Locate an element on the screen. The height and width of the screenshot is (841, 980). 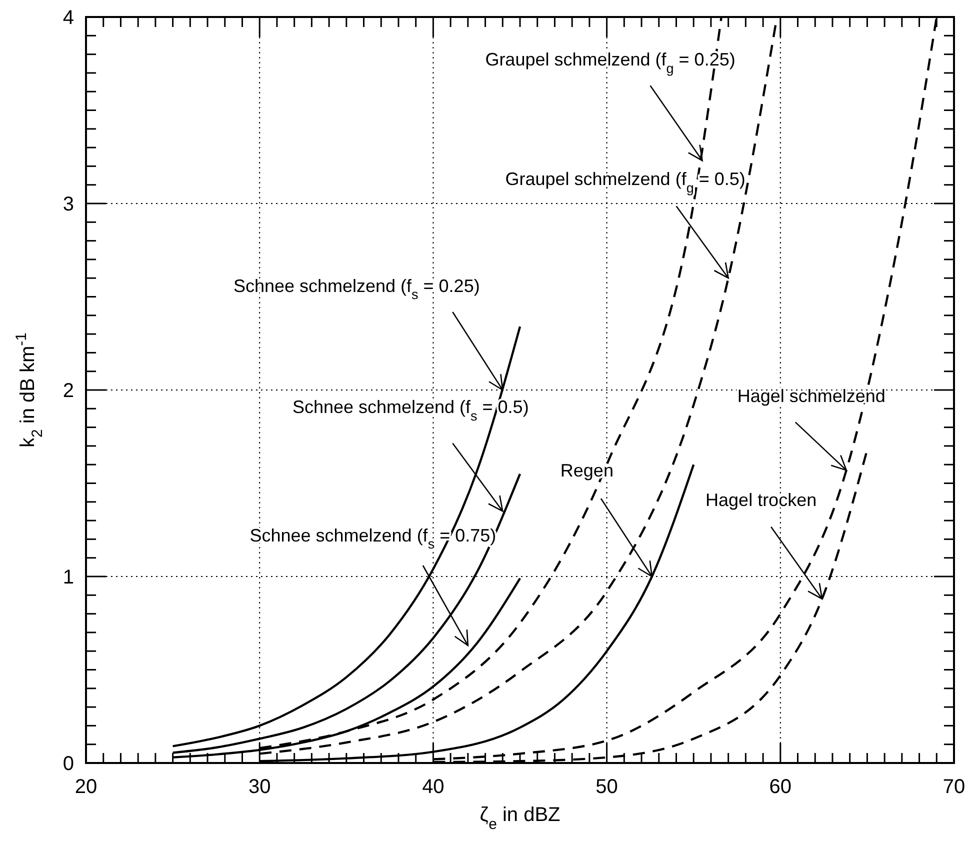
annotation: Hagel trocken is located at coordinates (761, 500).